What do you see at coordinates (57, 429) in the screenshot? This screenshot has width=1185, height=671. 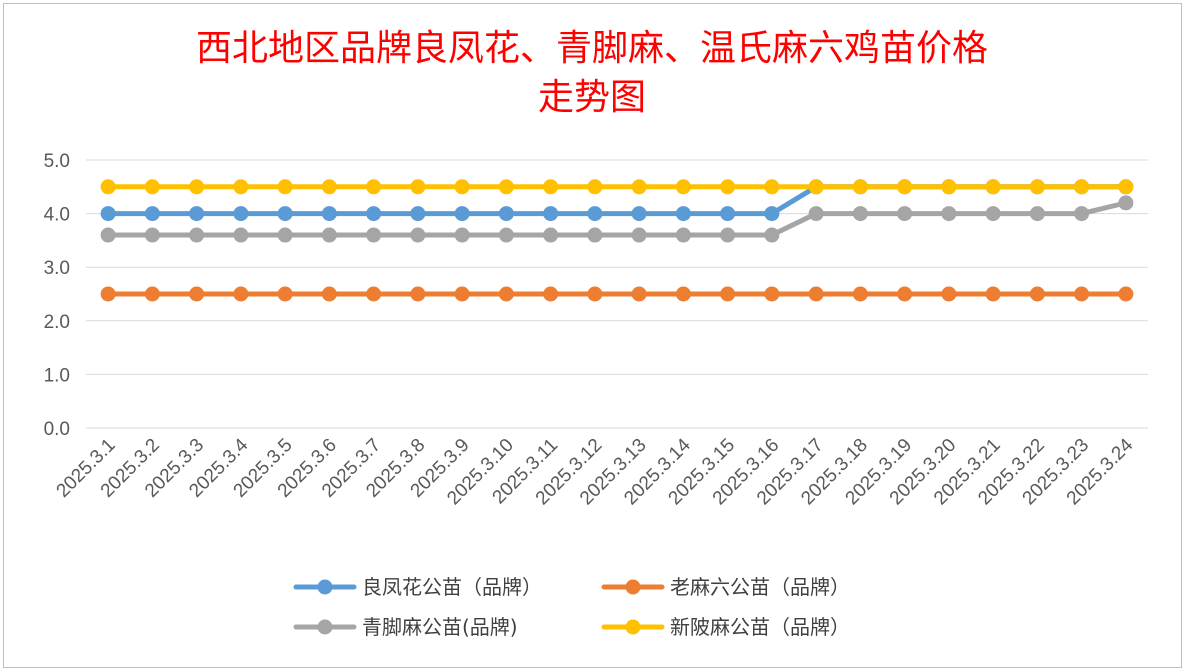 I see `y-tick-label: 0.0` at bounding box center [57, 429].